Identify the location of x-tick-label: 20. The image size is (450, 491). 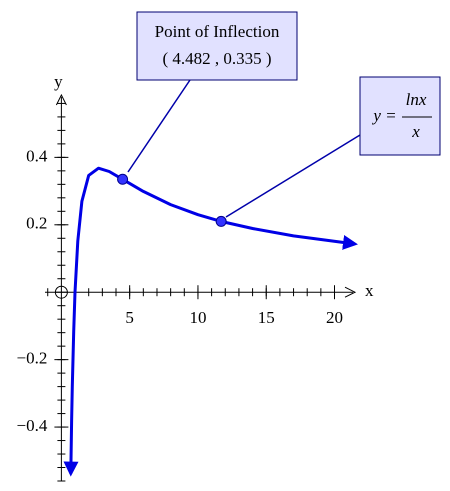
(334, 317).